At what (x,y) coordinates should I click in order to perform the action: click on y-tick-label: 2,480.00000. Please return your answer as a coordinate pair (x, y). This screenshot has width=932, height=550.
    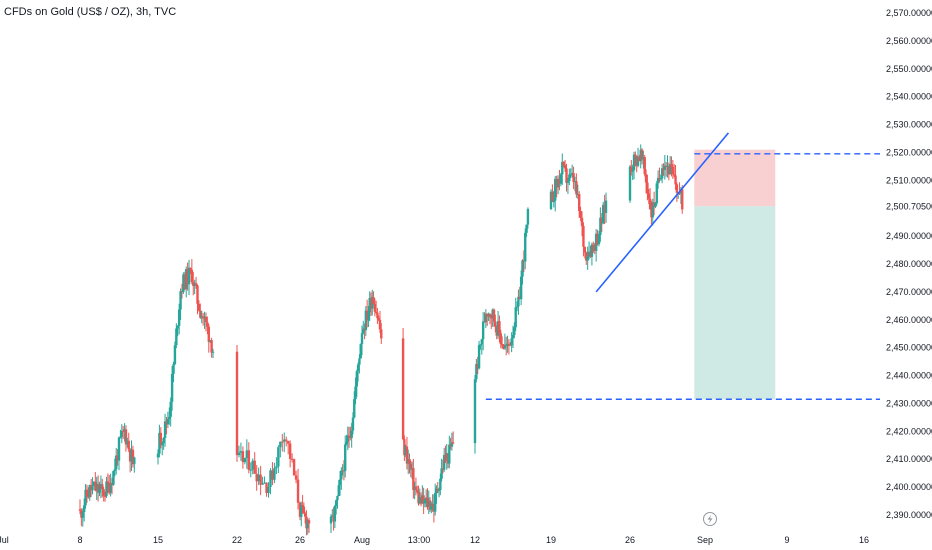
    Looking at the image, I should click on (909, 264).